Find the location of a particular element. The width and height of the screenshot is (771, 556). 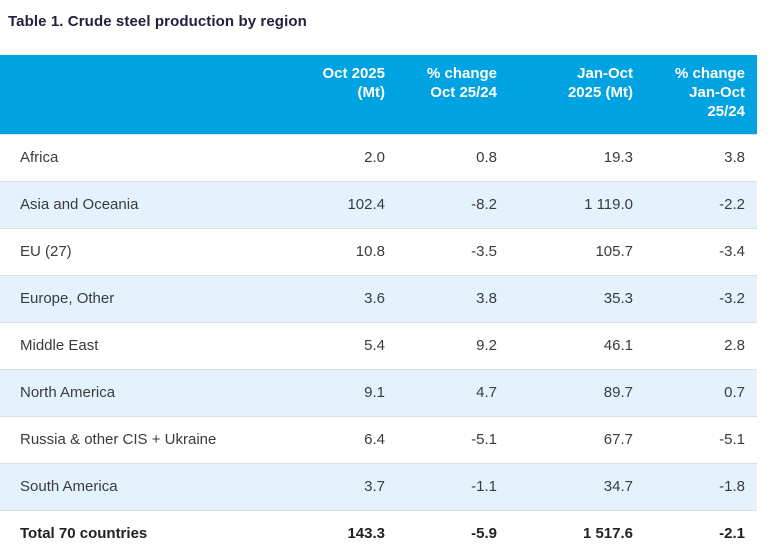

value-cell: 89.7 is located at coordinates (565, 393).